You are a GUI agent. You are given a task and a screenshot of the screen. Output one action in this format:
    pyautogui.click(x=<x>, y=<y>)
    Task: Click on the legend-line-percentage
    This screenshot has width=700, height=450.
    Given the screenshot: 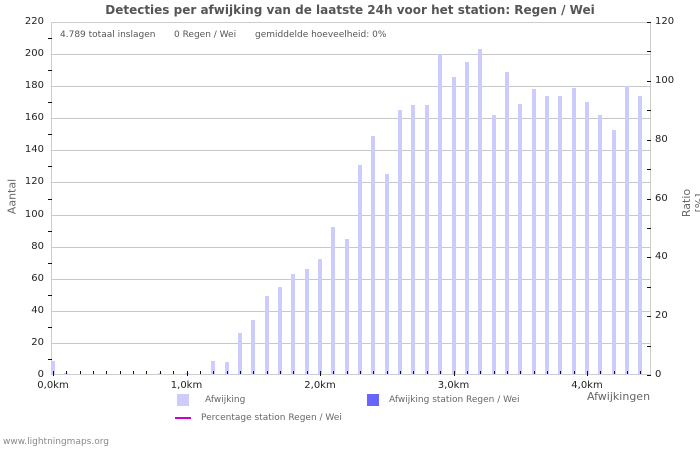 What is the action you would take?
    pyautogui.click(x=183, y=418)
    